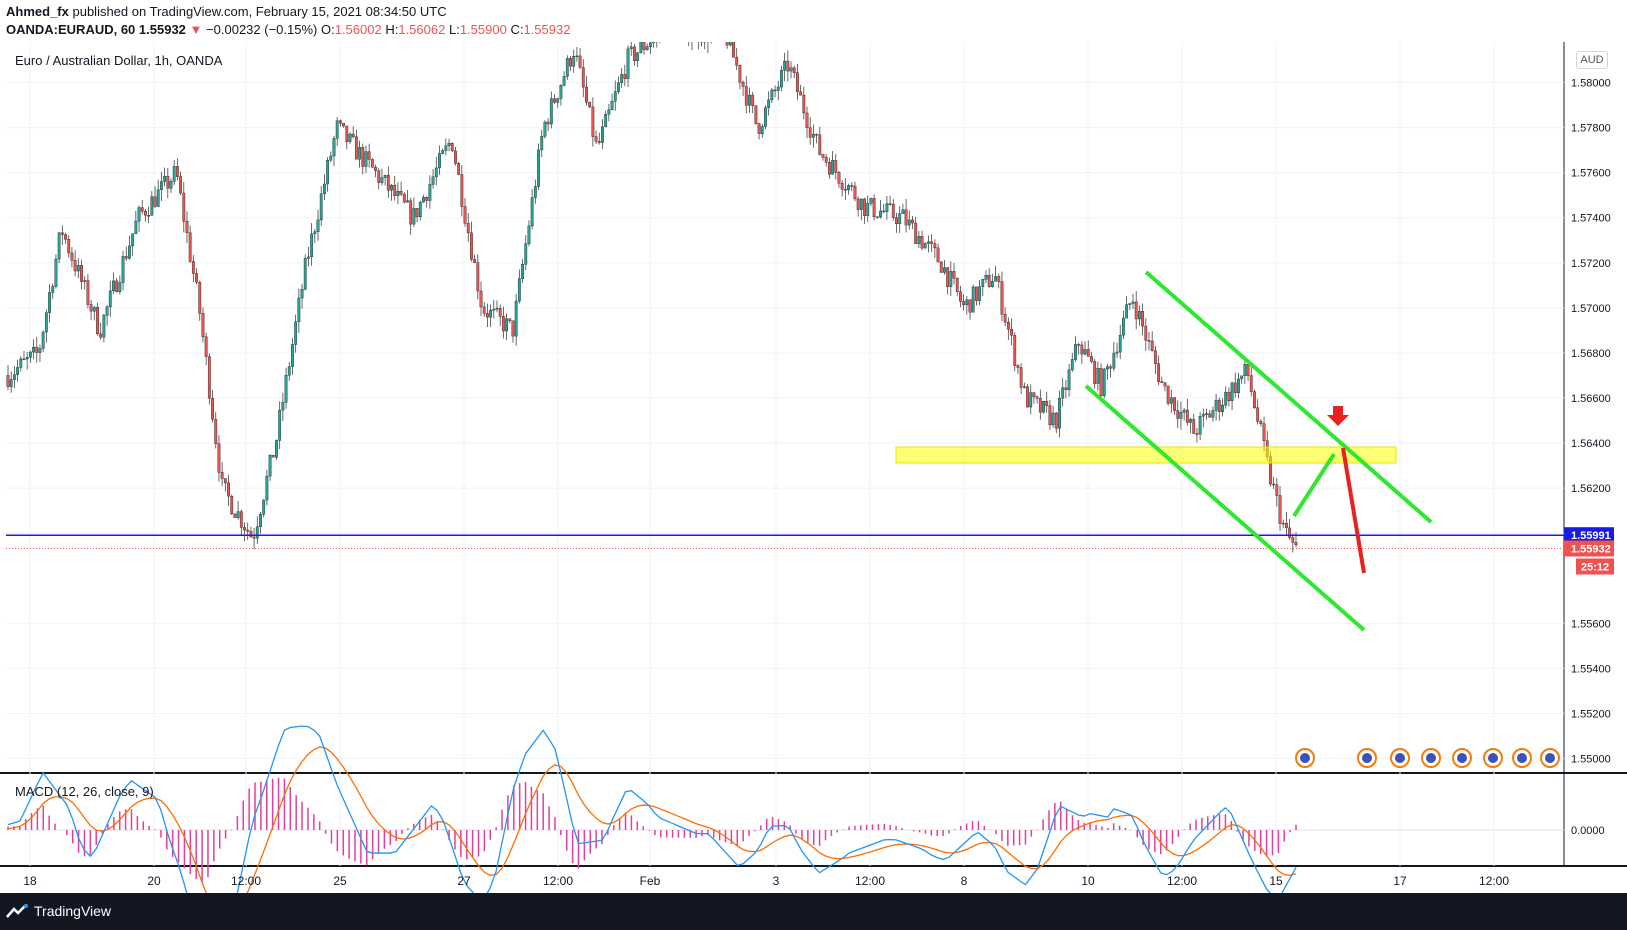 Image resolution: width=1627 pixels, height=930 pixels. What do you see at coordinates (37, 11) in the screenshot?
I see `author-name: Ahmed_fx` at bounding box center [37, 11].